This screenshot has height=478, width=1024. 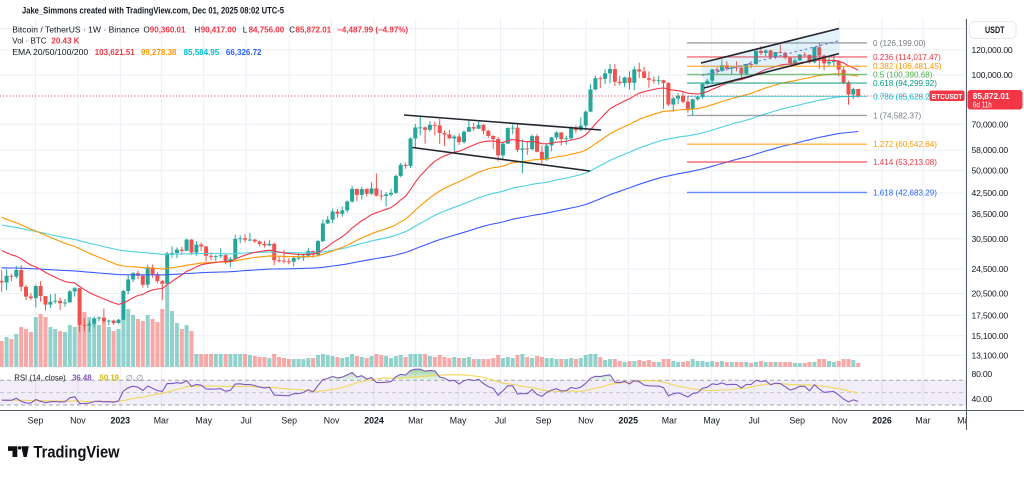 What do you see at coordinates (76, 30) in the screenshot?
I see `svg-text:Bitcoin / TetherUS · 1W · Bina: Bitcoin / TetherUS · 1W · Binance` at bounding box center [76, 30].